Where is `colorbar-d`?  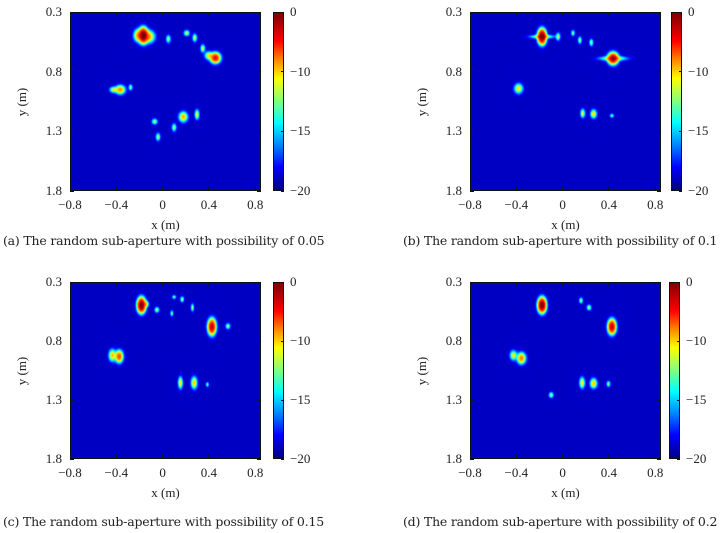
colorbar-d is located at coordinates (674, 370).